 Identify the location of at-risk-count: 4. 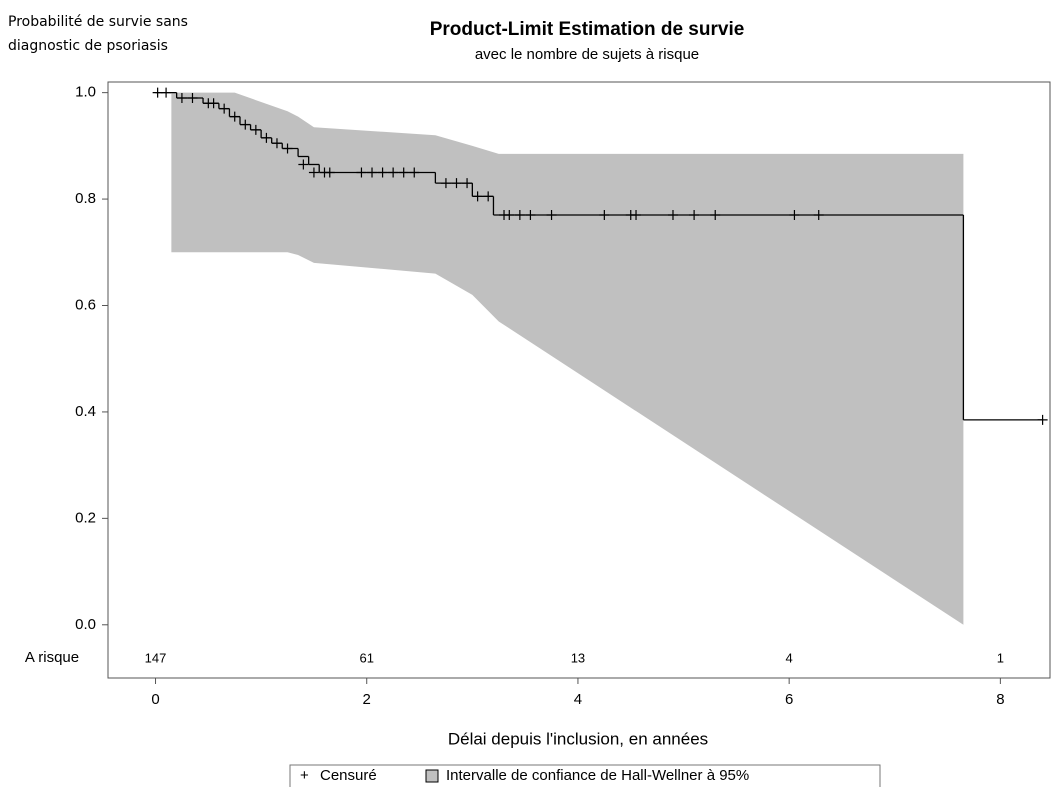
(789, 657).